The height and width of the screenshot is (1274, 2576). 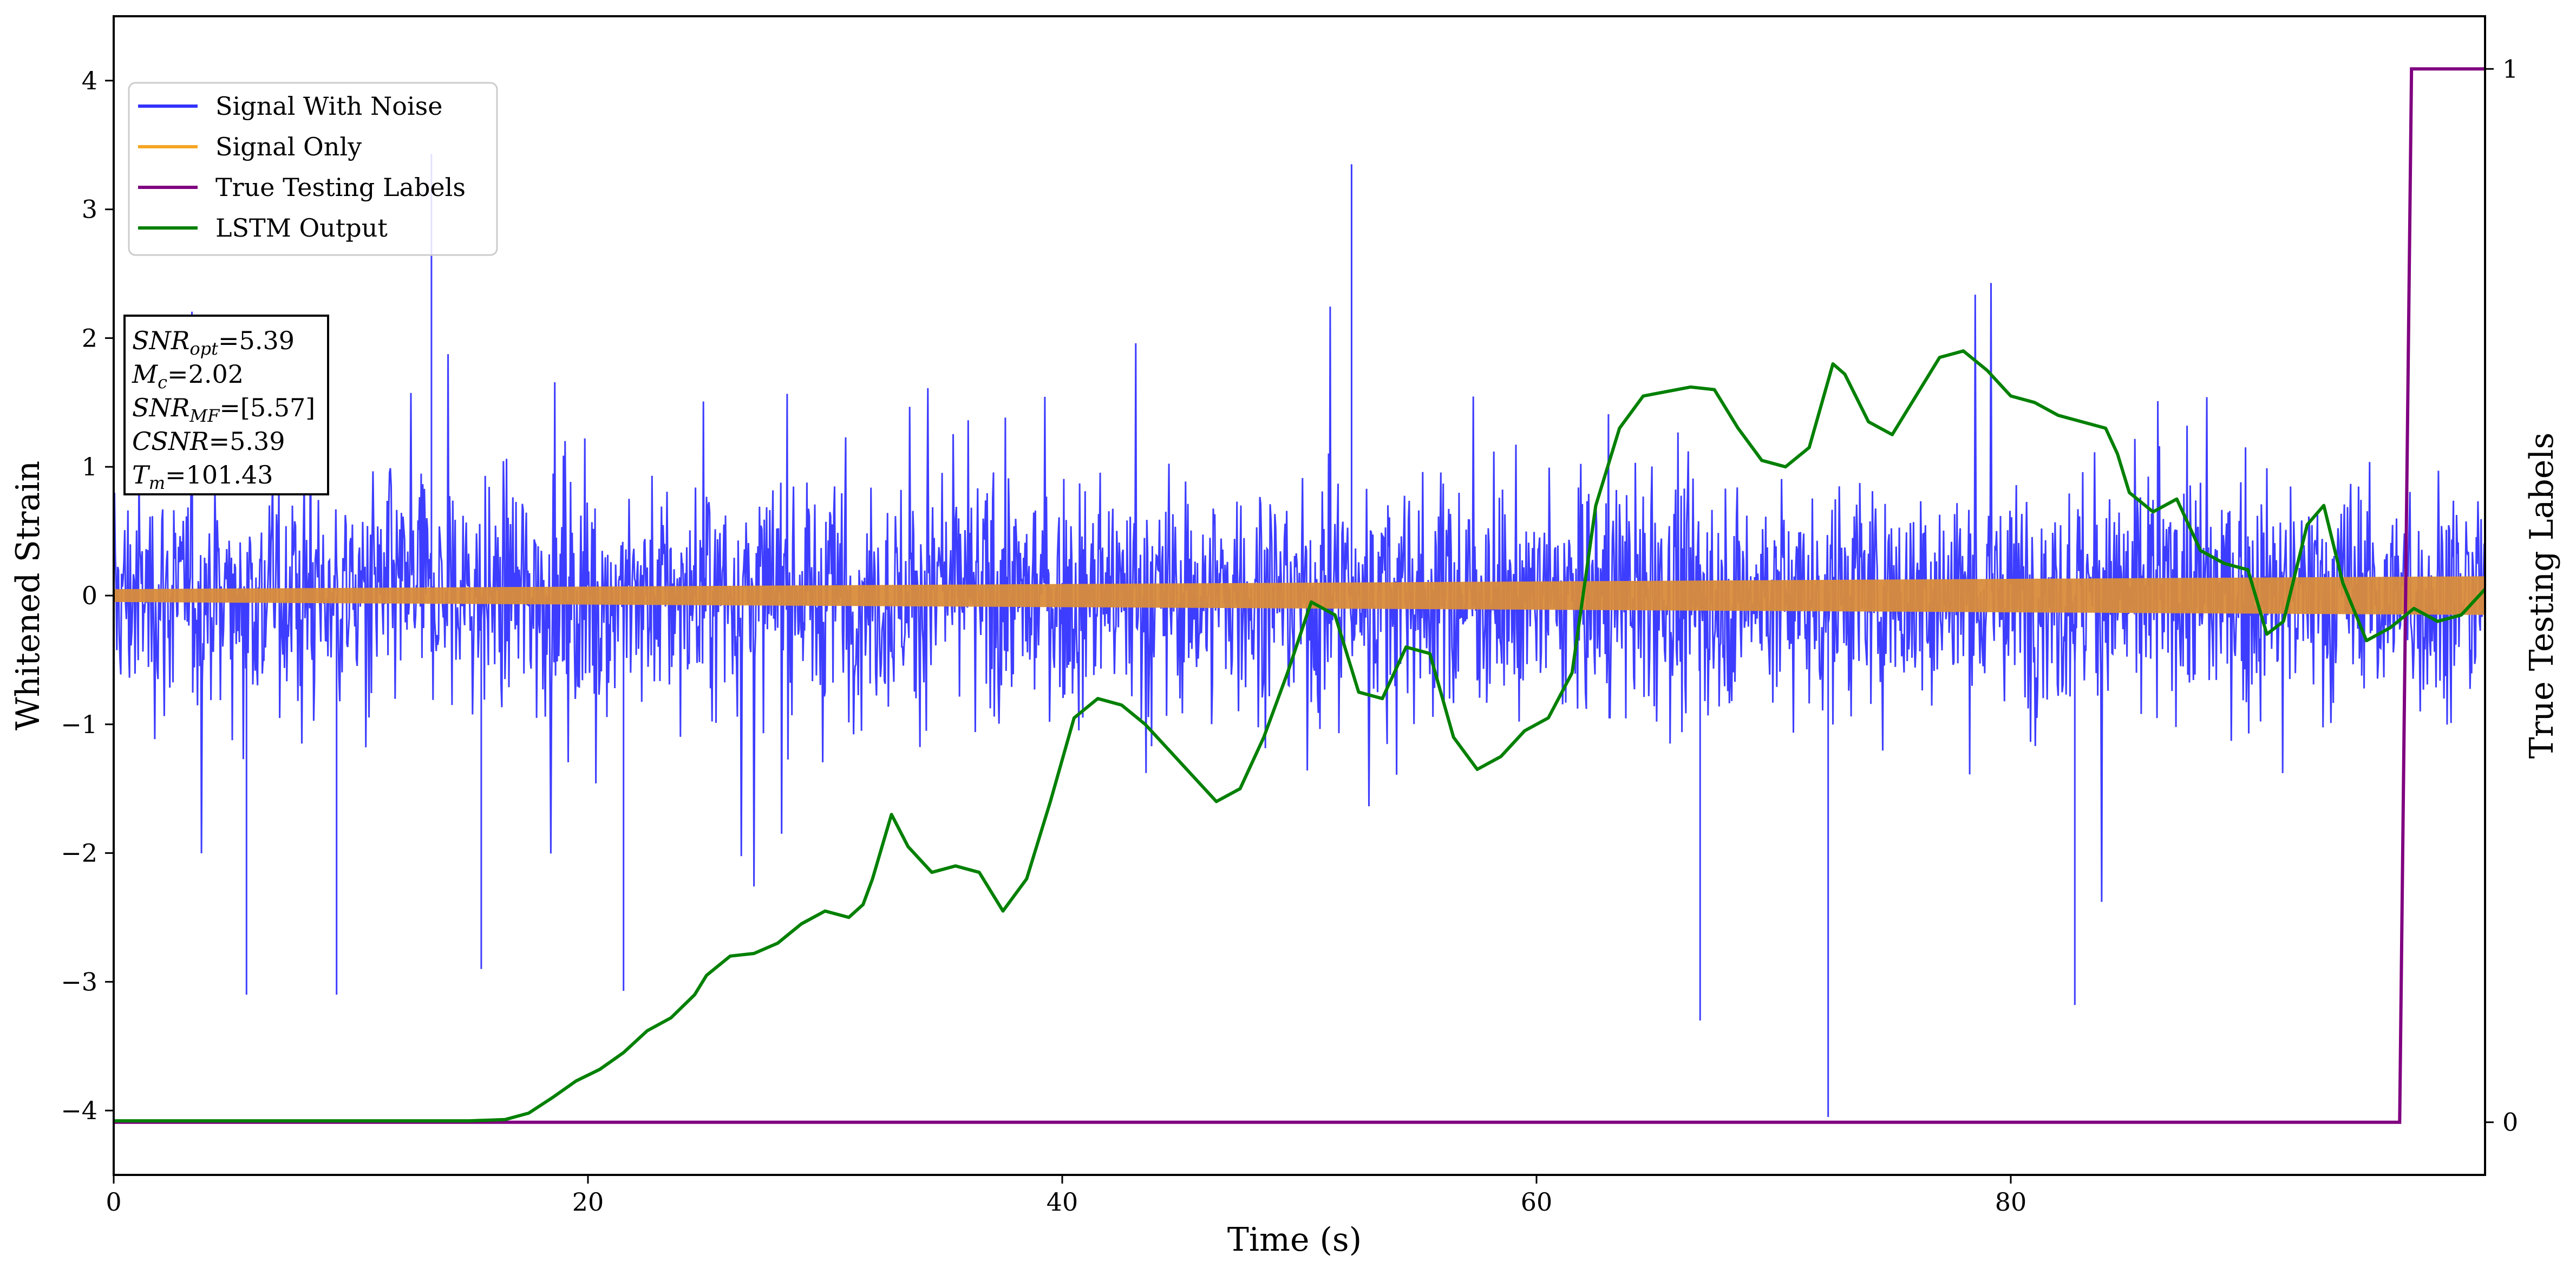 What do you see at coordinates (90, 337) in the screenshot?
I see `y-tick-label: 2` at bounding box center [90, 337].